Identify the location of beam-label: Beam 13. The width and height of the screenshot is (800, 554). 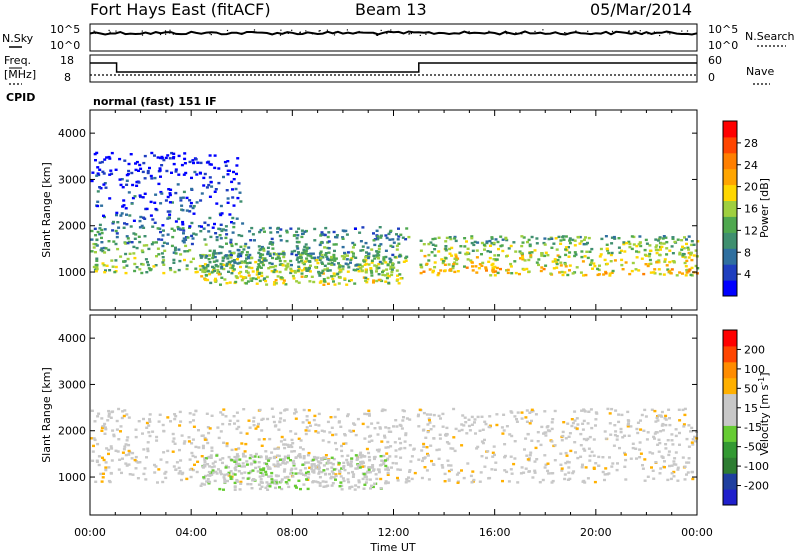
(391, 9).